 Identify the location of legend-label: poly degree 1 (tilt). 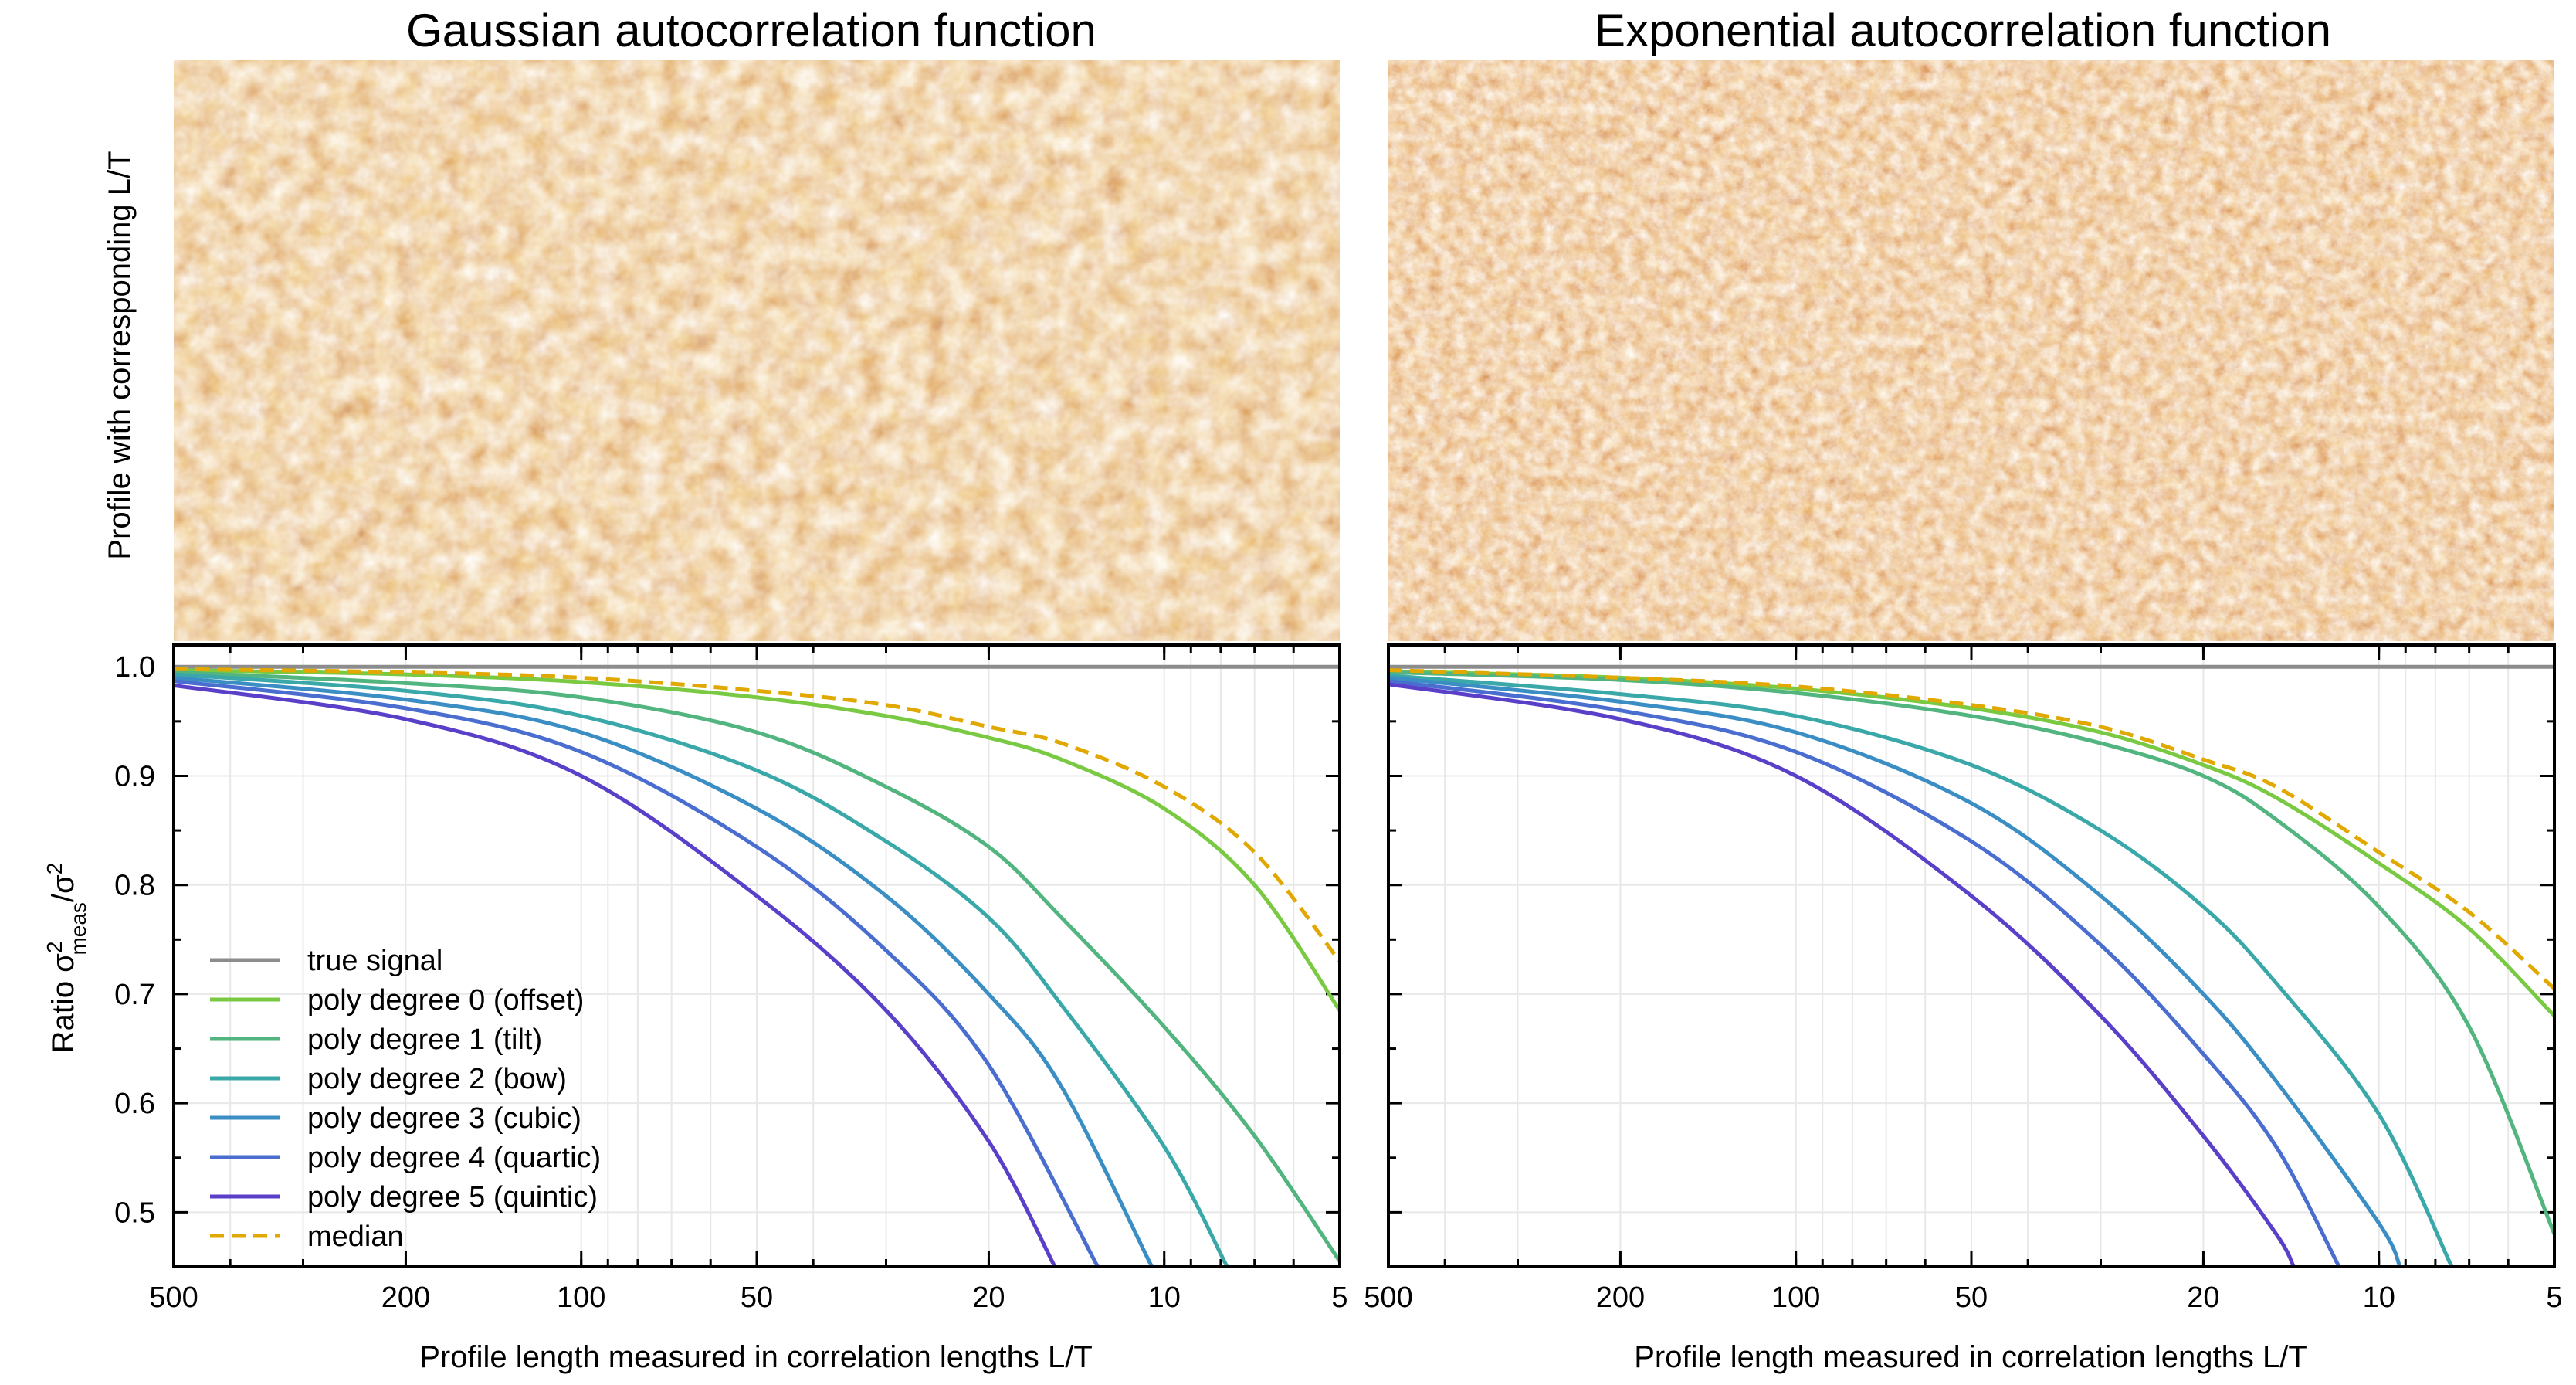
(424, 1039).